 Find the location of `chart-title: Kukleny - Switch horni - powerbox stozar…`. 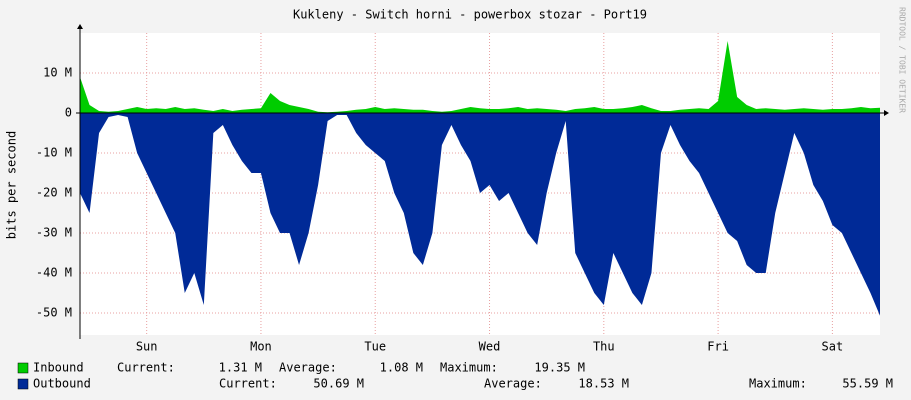

chart-title: Kukleny - Switch horni - powerbox stozar… is located at coordinates (470, 15).